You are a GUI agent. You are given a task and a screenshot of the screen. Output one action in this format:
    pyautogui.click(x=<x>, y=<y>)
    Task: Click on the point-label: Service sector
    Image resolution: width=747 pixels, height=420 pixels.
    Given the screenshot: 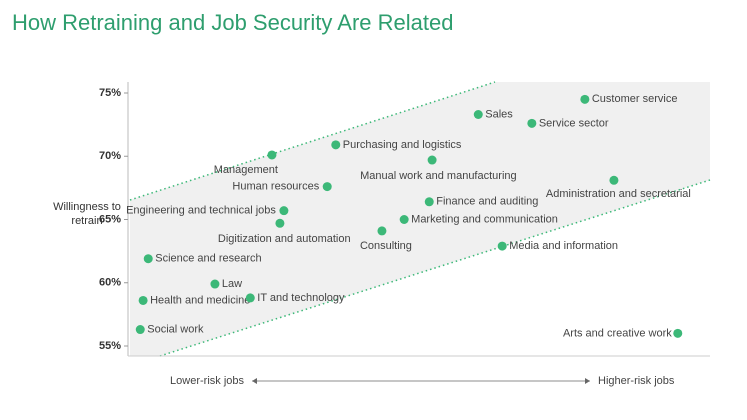 What is the action you would take?
    pyautogui.click(x=574, y=123)
    